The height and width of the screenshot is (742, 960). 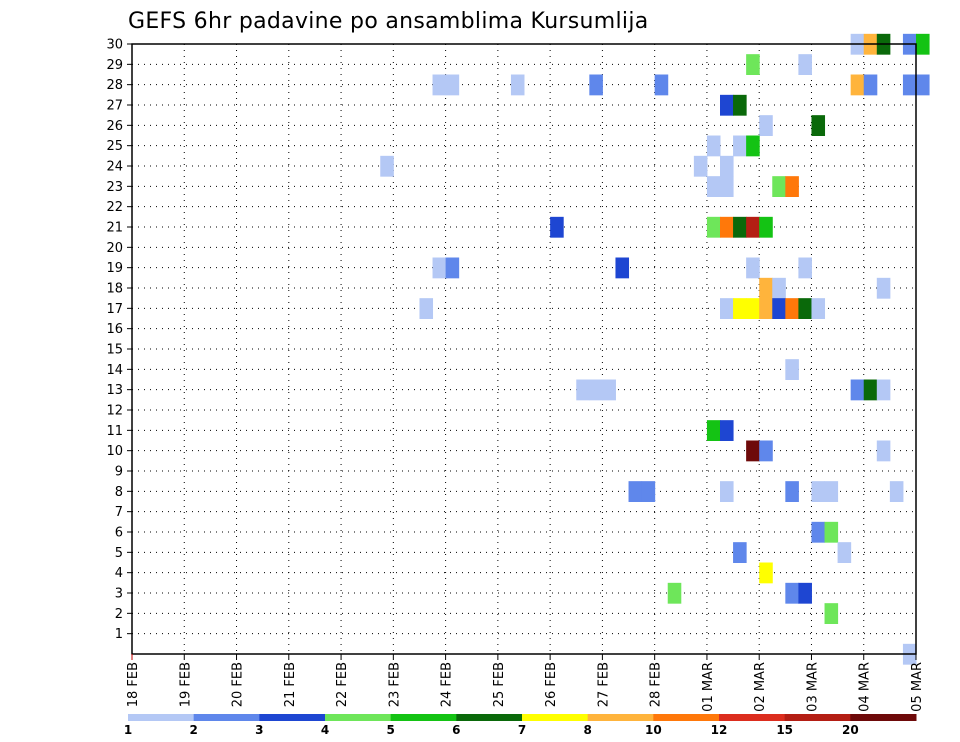 What do you see at coordinates (119, 573) in the screenshot?
I see `y-tick-label: 4` at bounding box center [119, 573].